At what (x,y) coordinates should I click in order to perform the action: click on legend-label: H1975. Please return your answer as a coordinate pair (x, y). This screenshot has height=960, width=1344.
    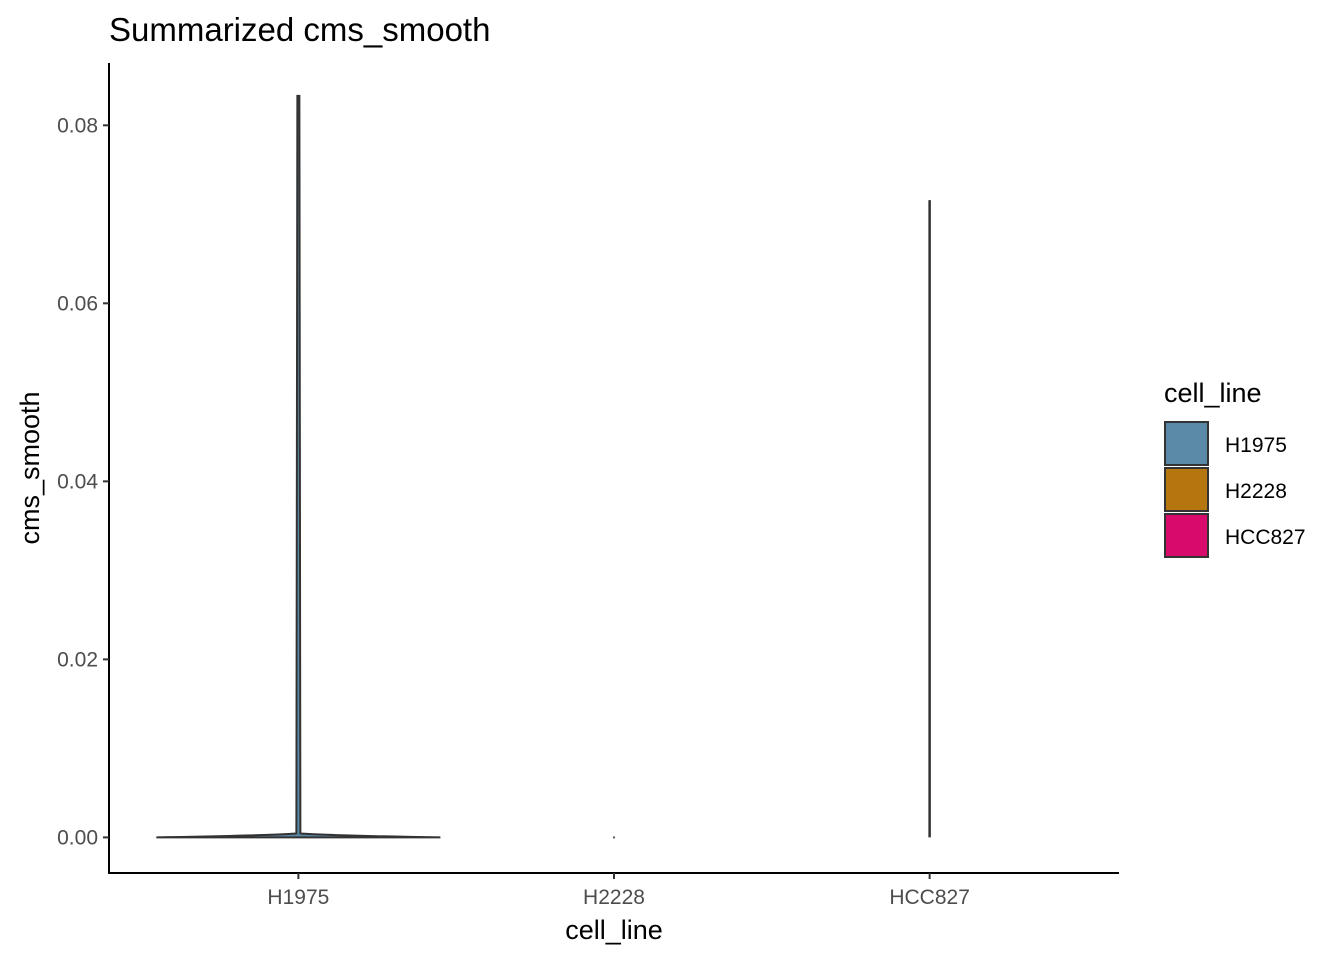
    Looking at the image, I should click on (1256, 445).